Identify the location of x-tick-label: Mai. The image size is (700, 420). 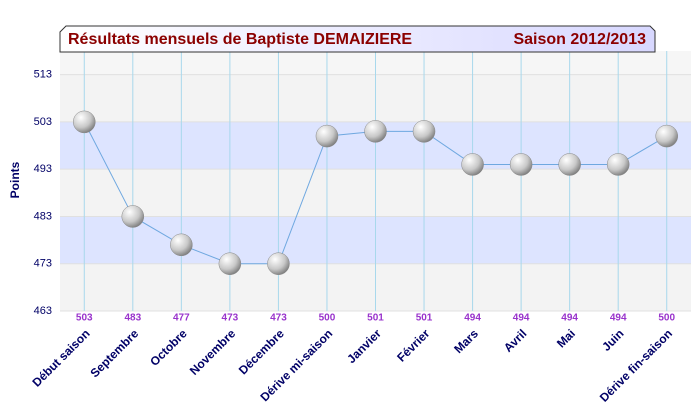
(566, 338).